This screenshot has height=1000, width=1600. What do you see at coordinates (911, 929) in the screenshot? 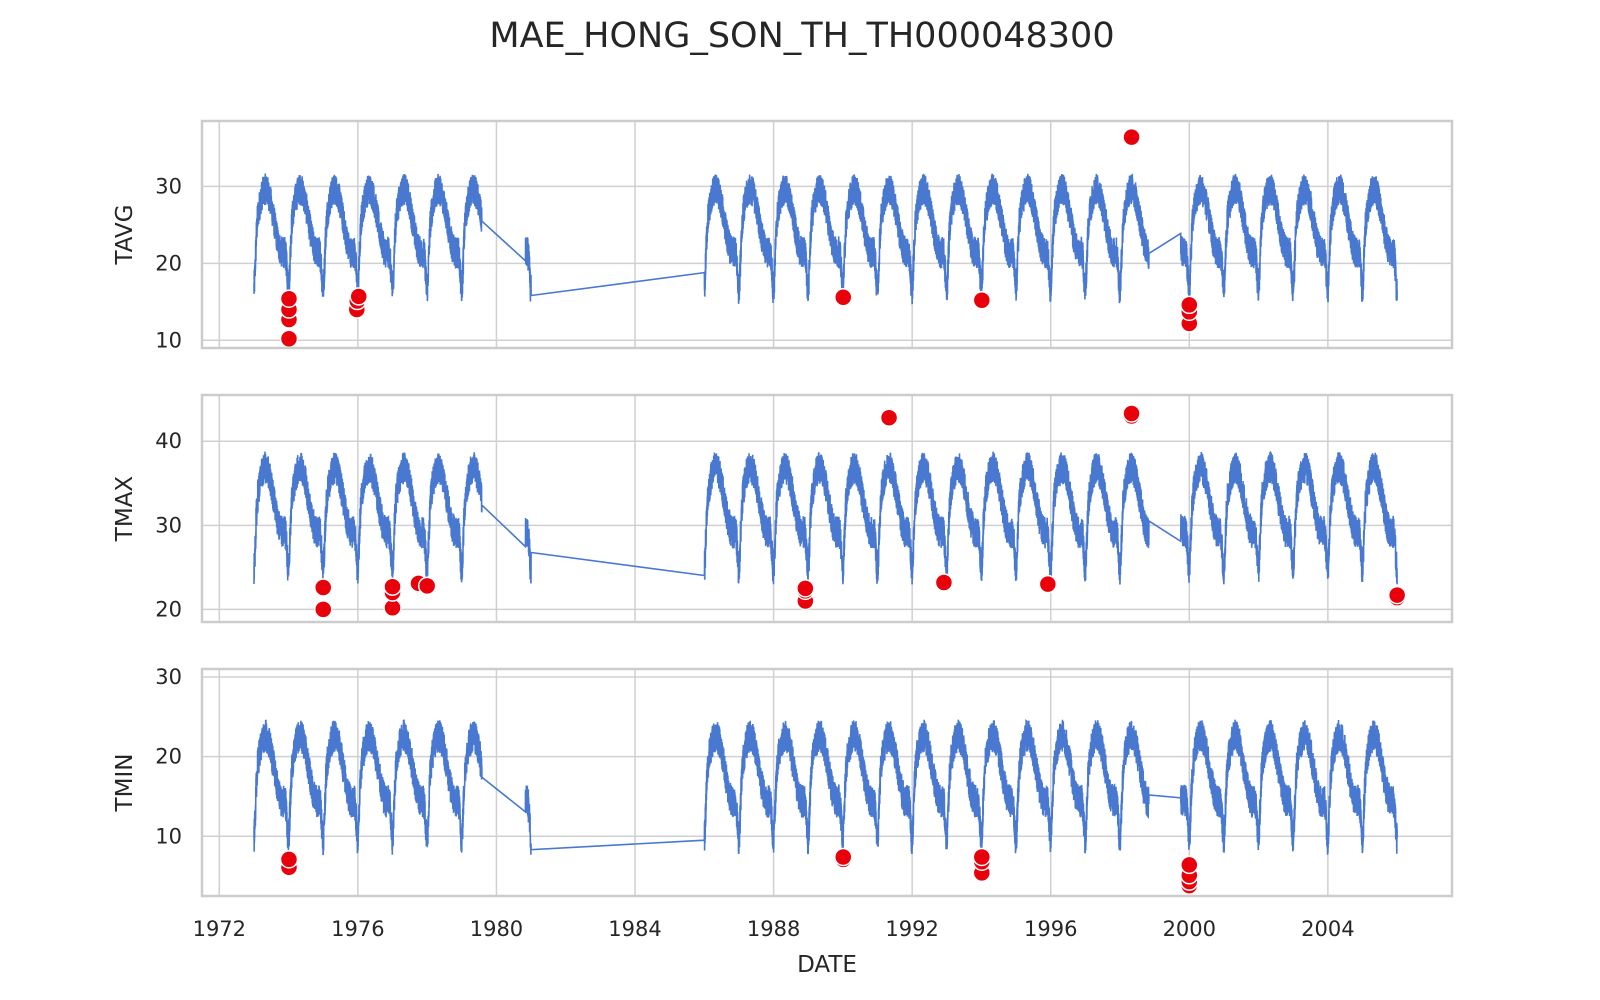
I see `x-tick-label: 1992` at bounding box center [911, 929].